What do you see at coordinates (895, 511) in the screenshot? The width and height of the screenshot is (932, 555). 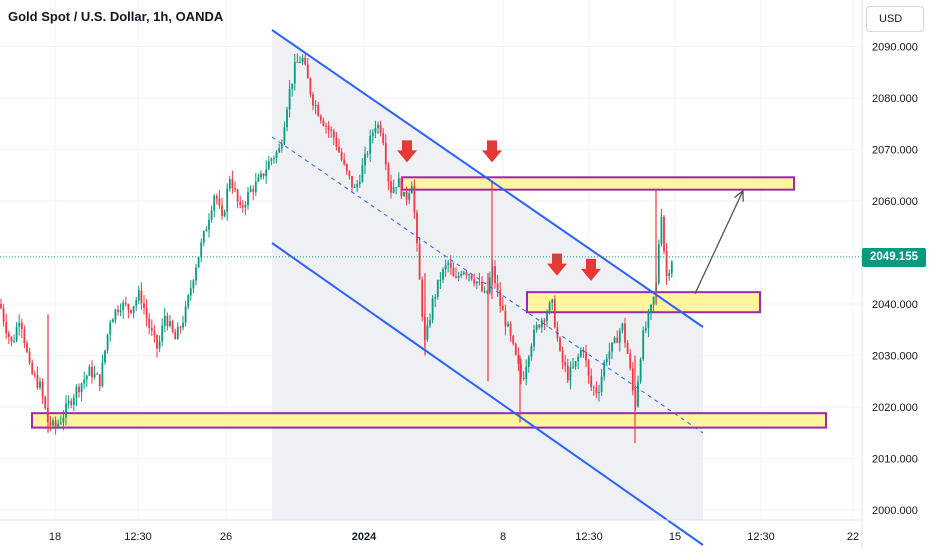 I see `y-tick-label: 2000.000` at bounding box center [895, 511].